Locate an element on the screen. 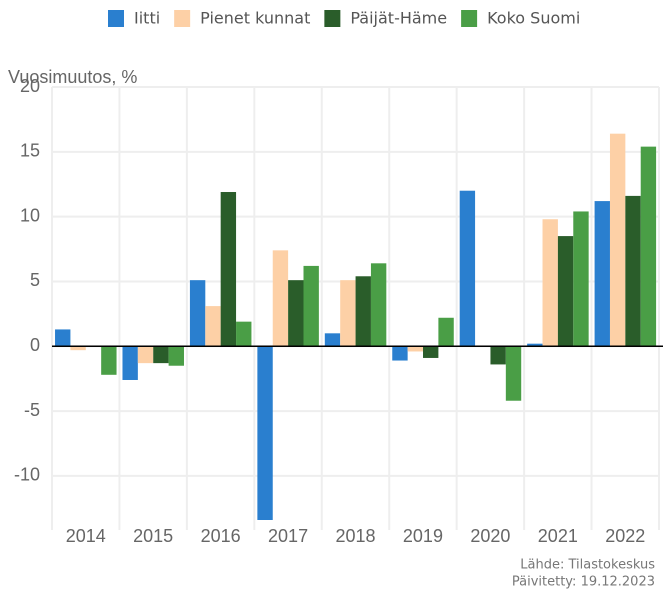 The image size is (663, 590). x-tick-label: 2014 is located at coordinates (86, 536).